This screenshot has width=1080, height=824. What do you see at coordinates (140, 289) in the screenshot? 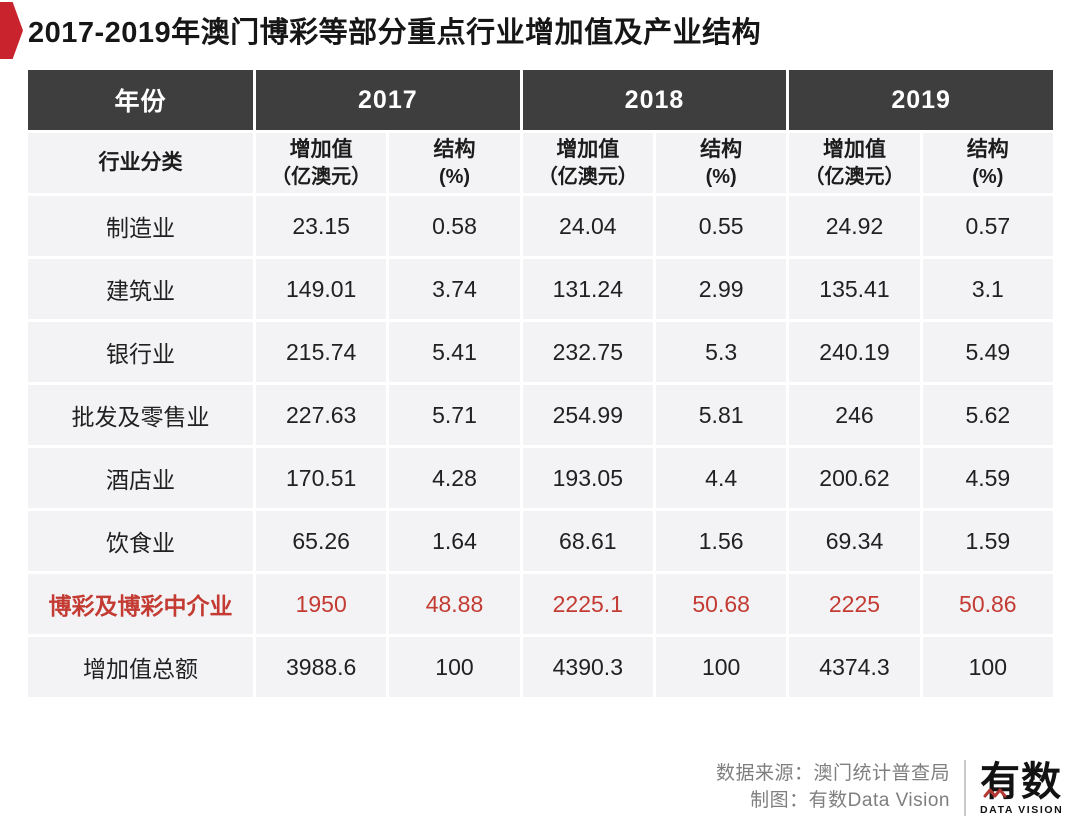
I see `row-label: 建筑业` at bounding box center [140, 289].